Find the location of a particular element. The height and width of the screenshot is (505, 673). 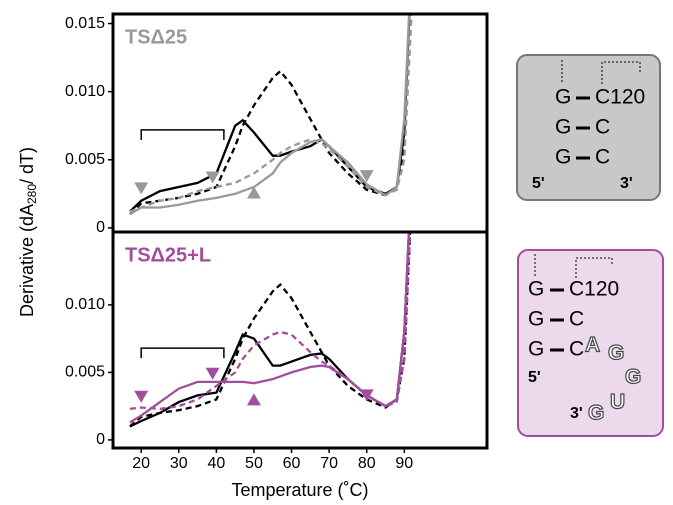

x-tick-label: 40 is located at coordinates (216, 463).